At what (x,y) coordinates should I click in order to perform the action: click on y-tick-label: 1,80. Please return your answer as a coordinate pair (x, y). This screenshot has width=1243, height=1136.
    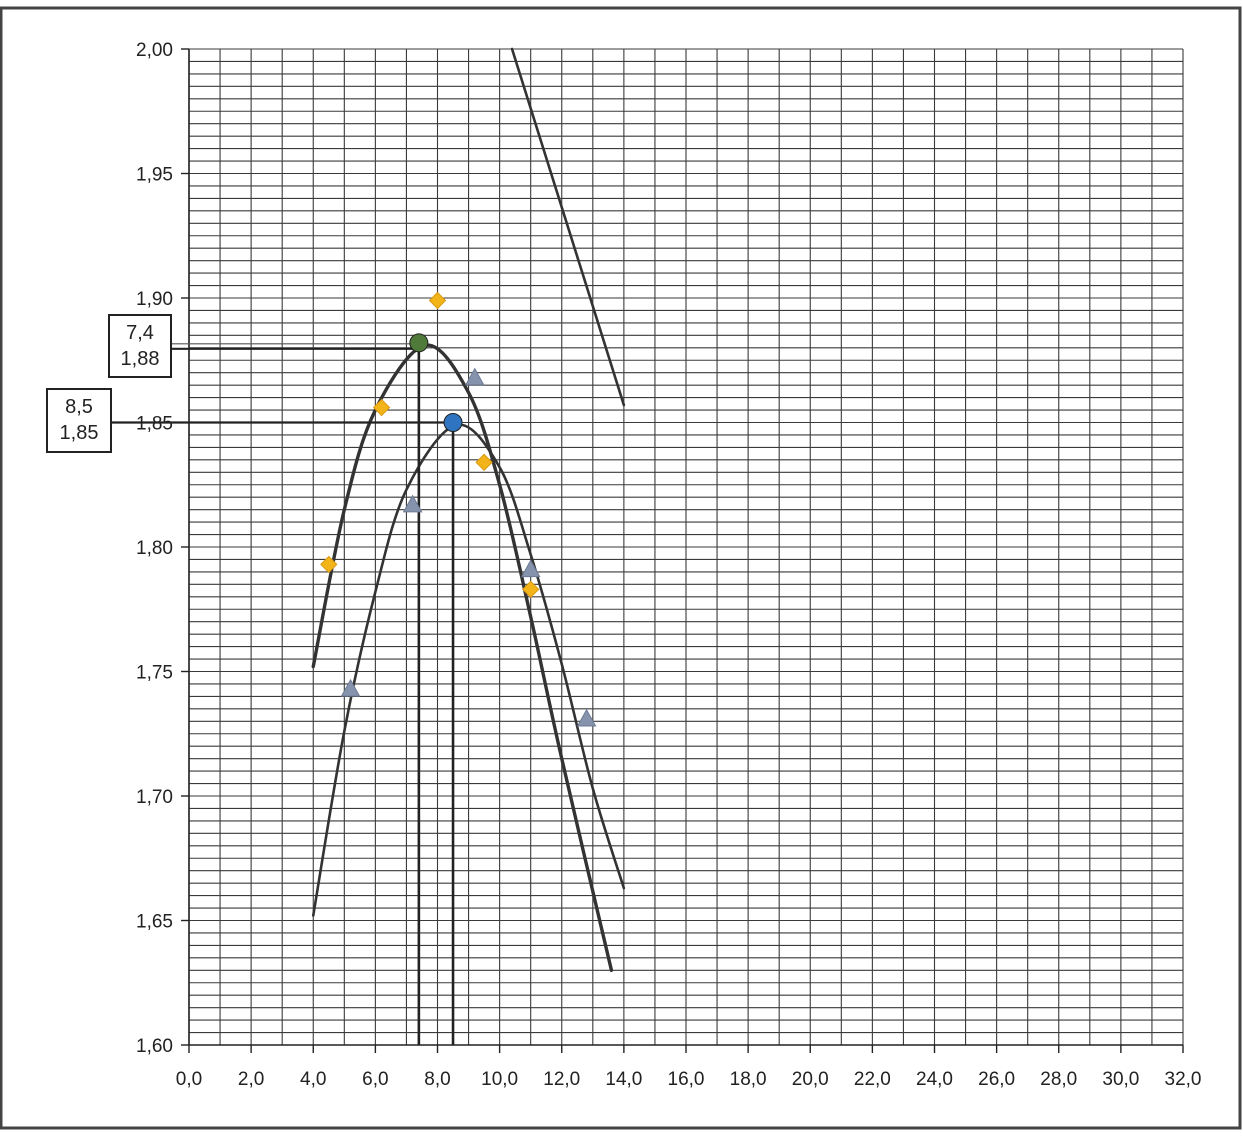
    Looking at the image, I should click on (154, 548).